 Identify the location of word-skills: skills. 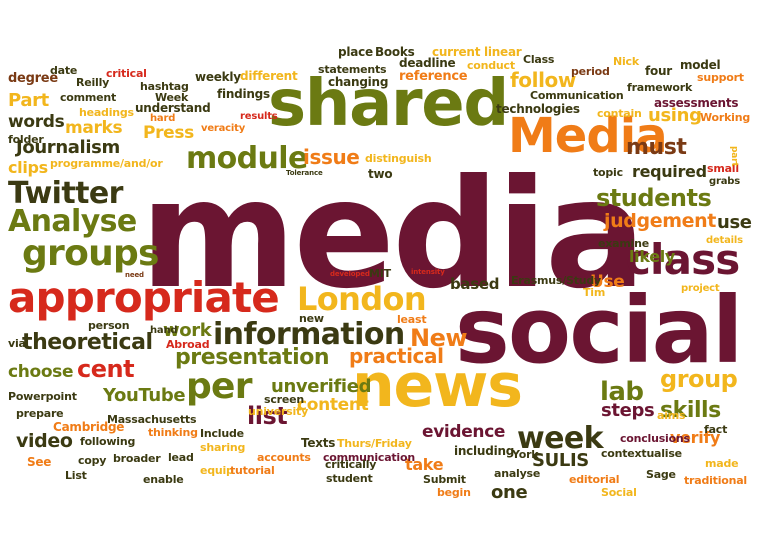
(690, 410).